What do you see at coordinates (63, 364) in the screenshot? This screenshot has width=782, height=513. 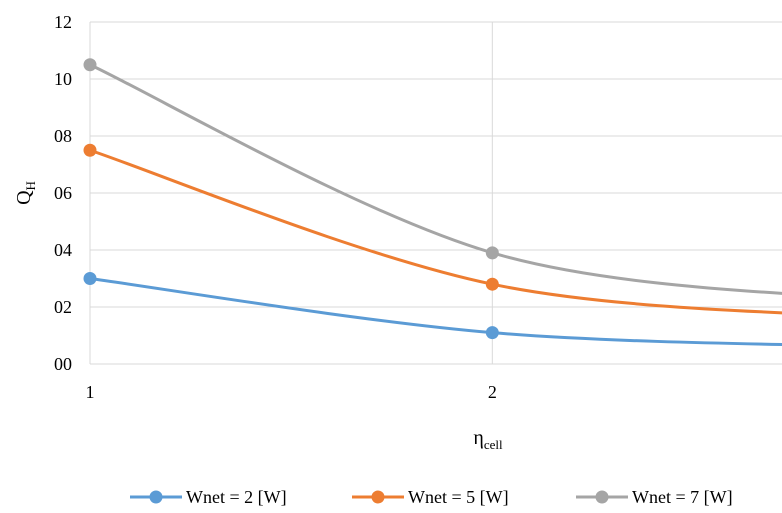 I see `y-tick-label: 00` at bounding box center [63, 364].